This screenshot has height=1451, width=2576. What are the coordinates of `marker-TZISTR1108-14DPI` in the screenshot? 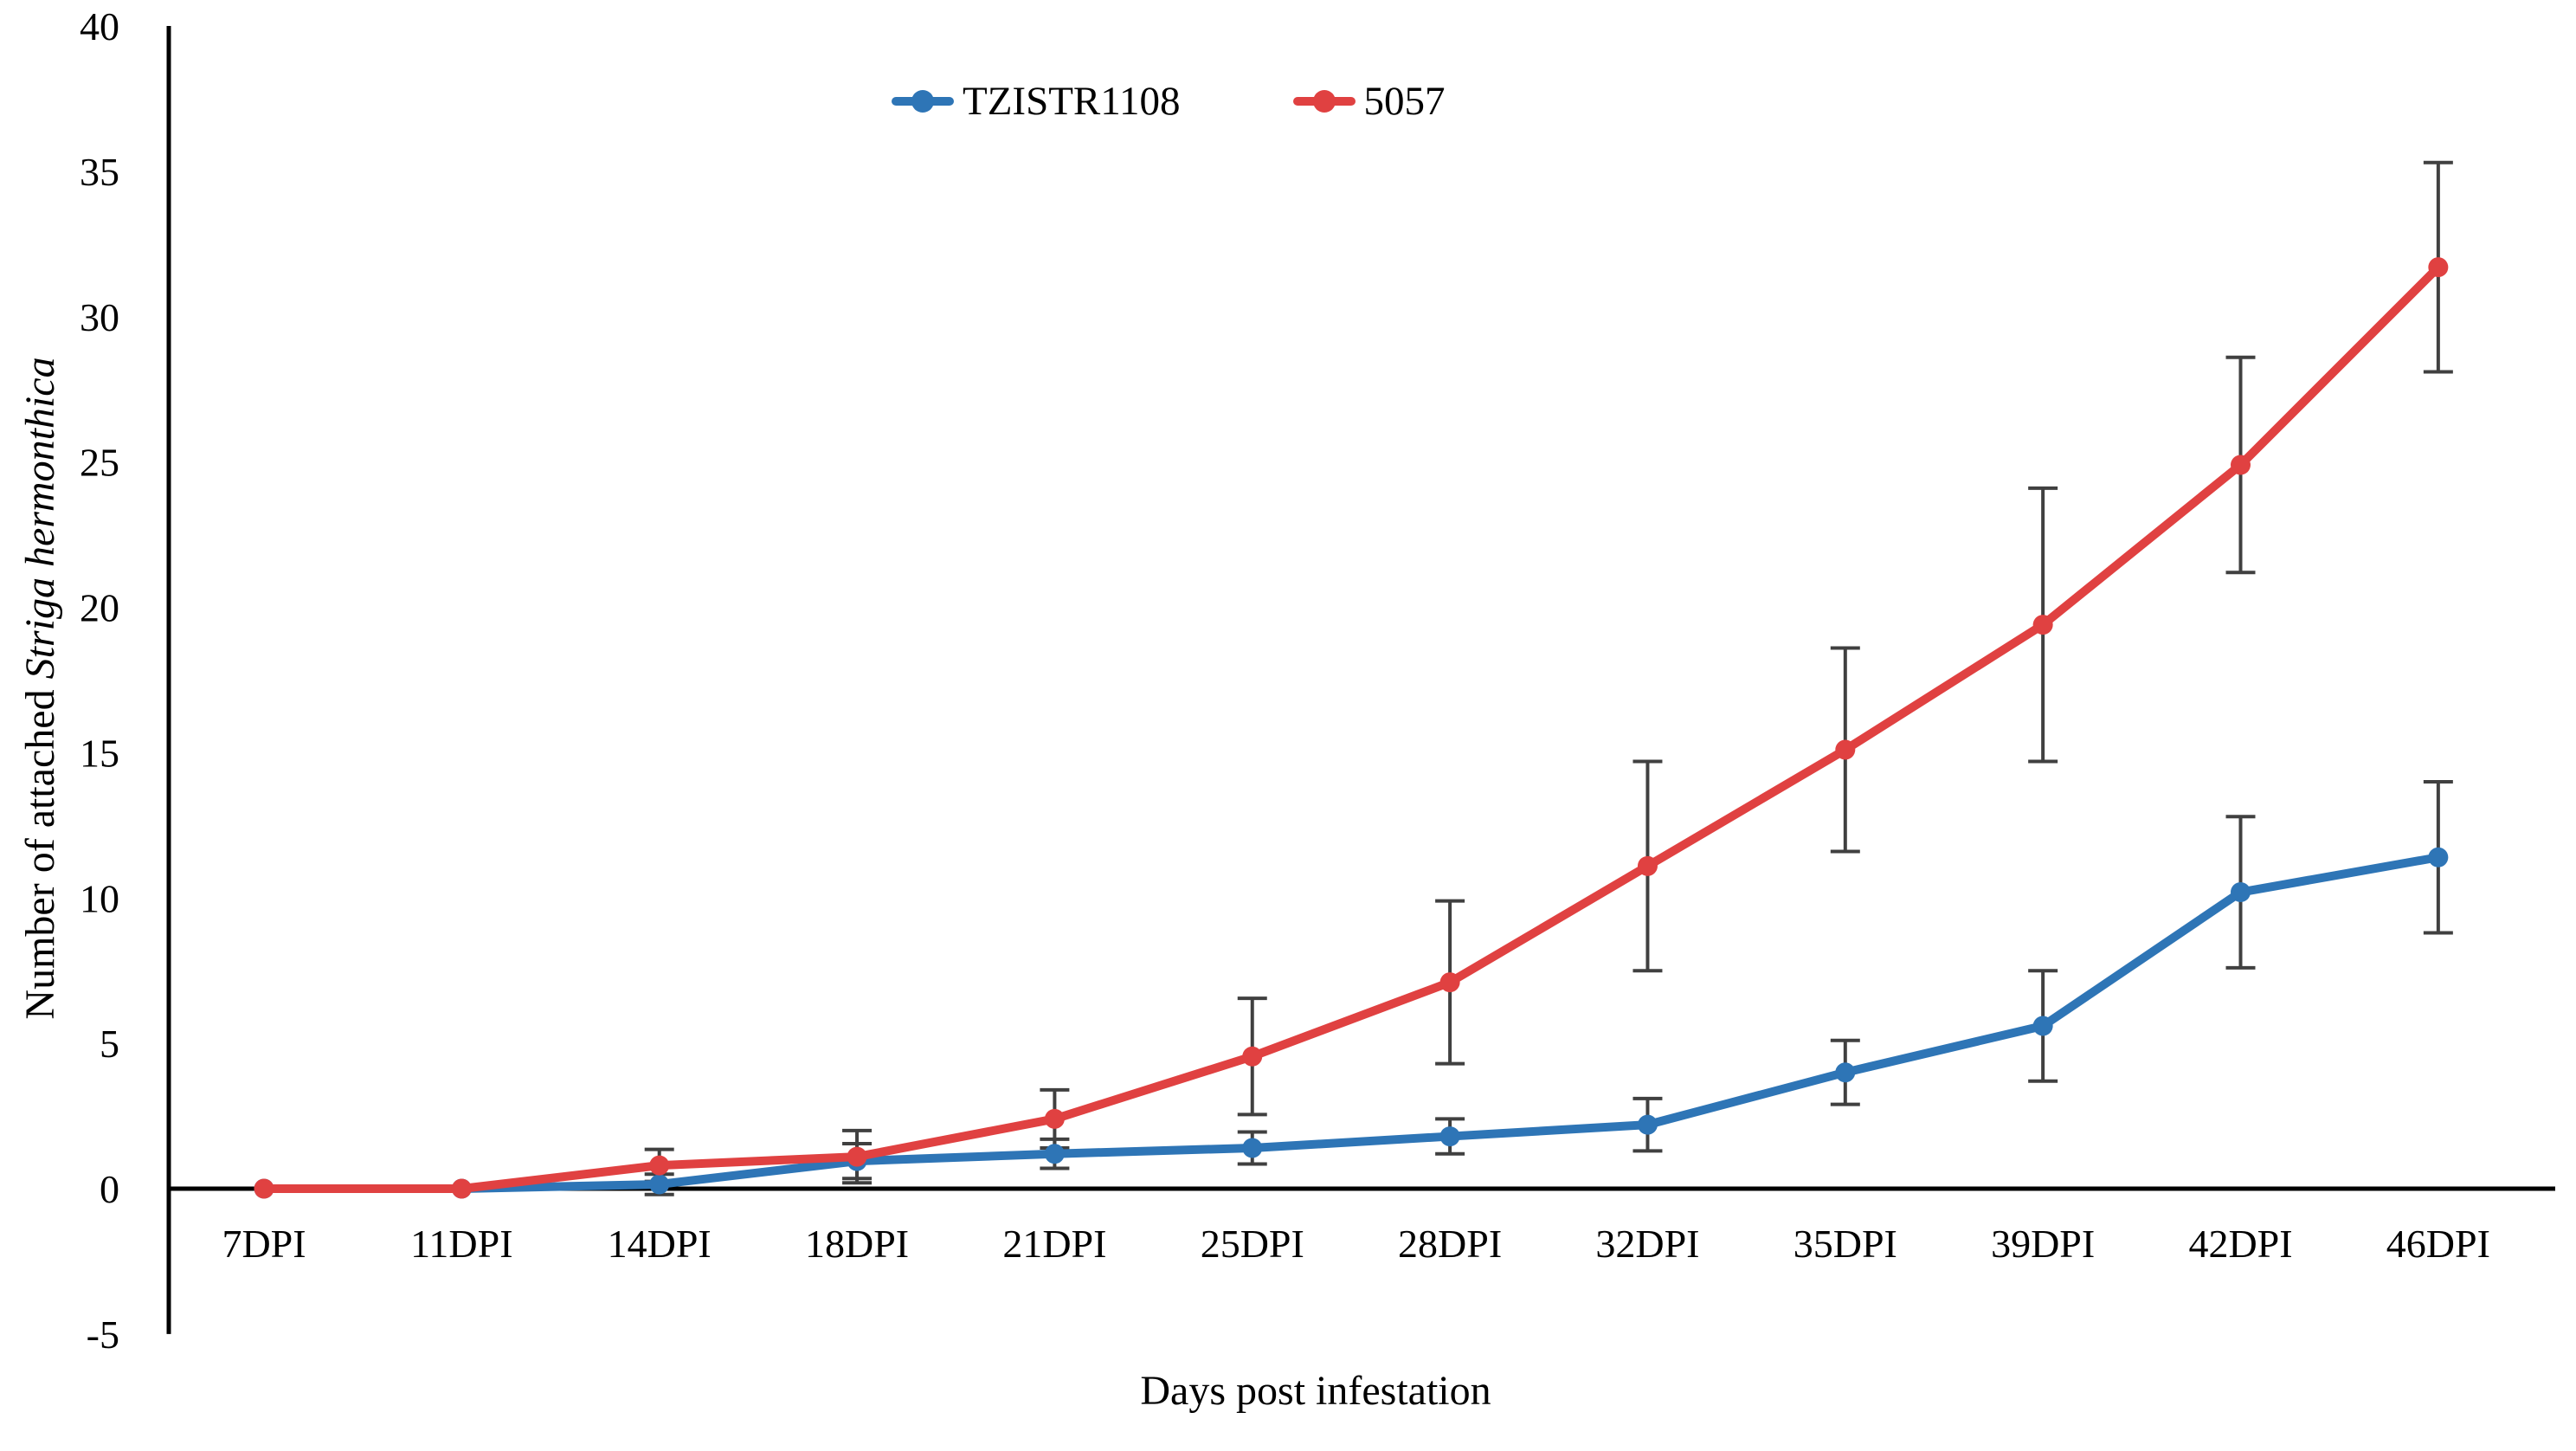 It's located at (659, 1184).